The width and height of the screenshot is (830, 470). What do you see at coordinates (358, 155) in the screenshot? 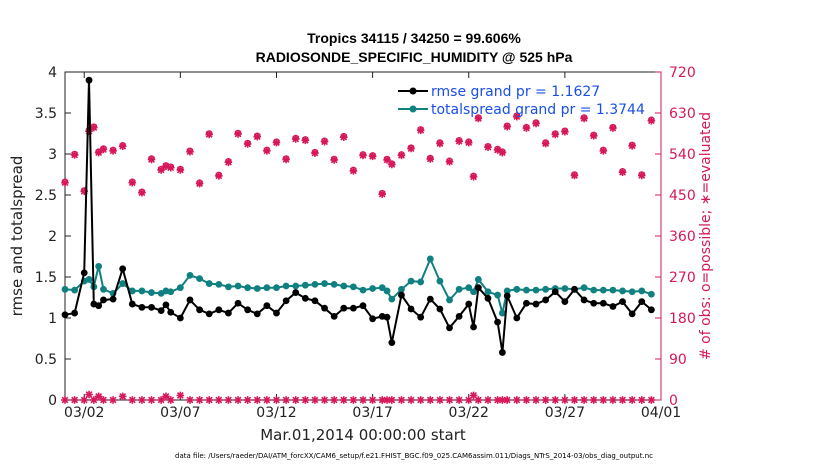
I see `evaluated-obs-series` at bounding box center [358, 155].